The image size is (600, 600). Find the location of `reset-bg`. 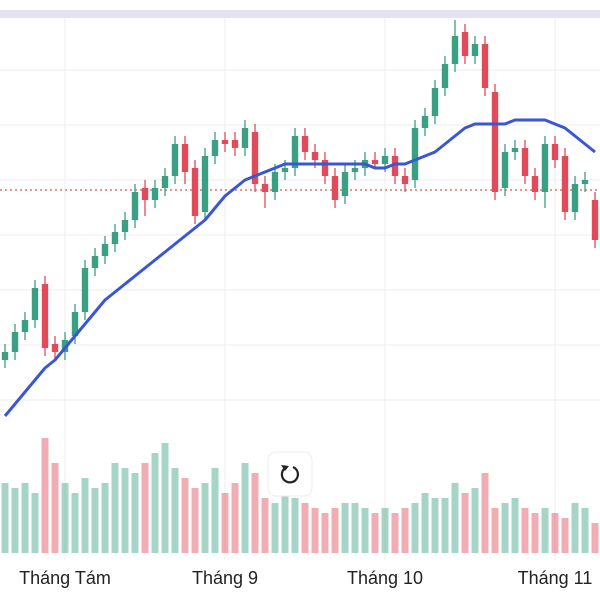

reset-bg is located at coordinates (290, 474).